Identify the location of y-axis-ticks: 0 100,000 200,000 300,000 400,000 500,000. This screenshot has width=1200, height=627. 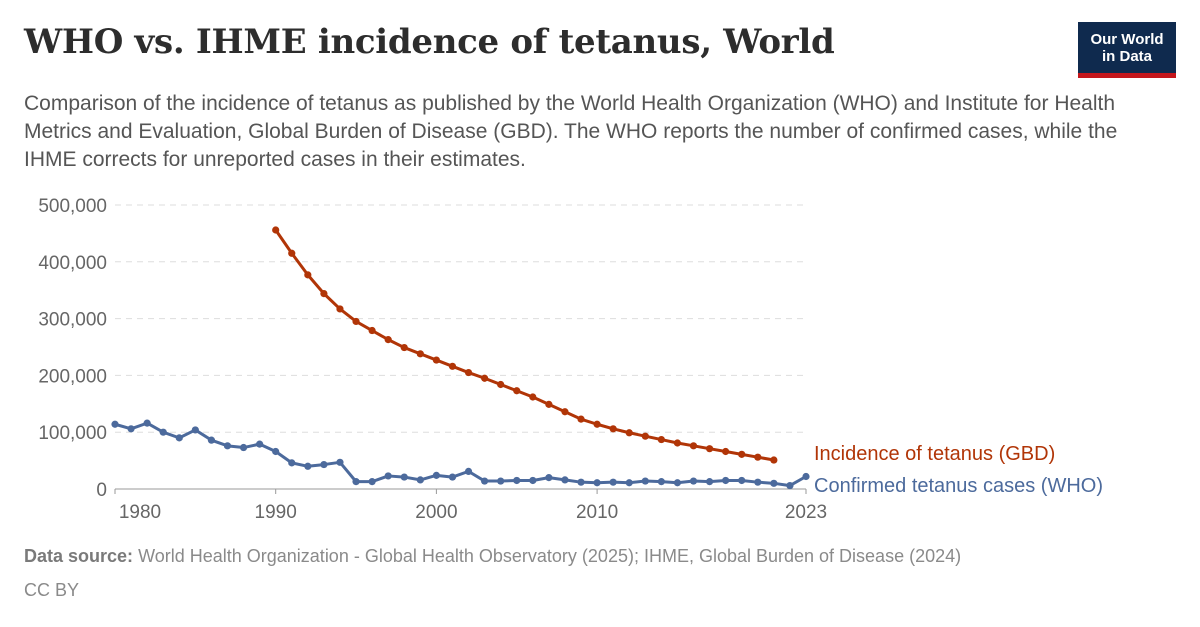
(72, 348).